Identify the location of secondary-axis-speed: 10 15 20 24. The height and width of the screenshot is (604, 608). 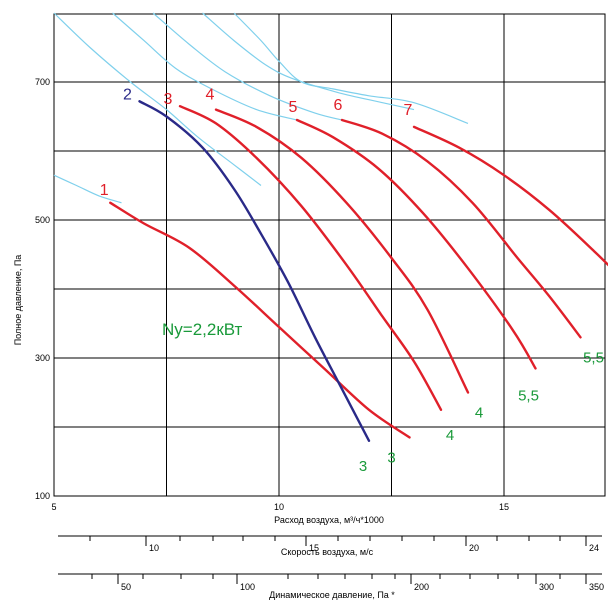
(330, 544).